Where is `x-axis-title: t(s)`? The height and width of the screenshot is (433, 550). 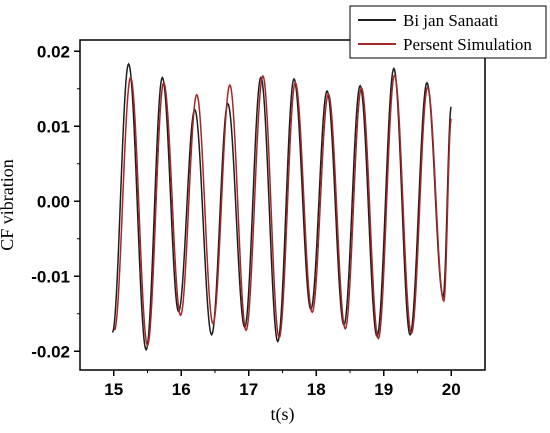 x-axis-title: t(s) is located at coordinates (283, 414).